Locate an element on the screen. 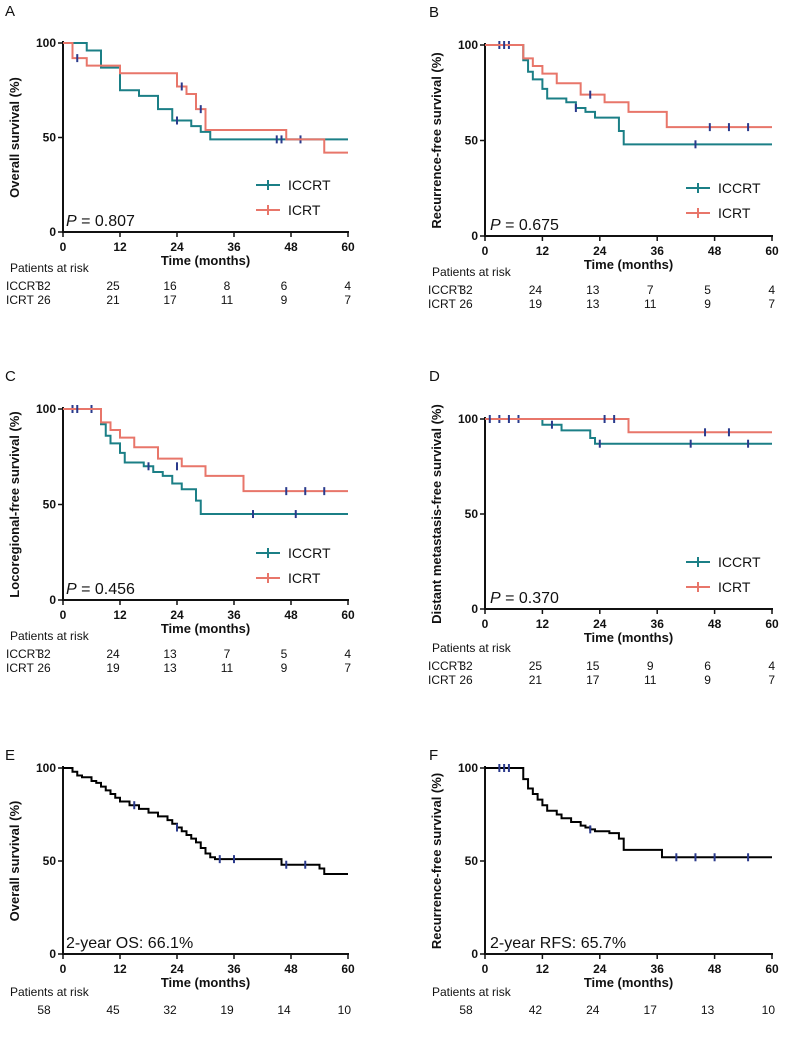  panel-letter: E is located at coordinates (10, 755).